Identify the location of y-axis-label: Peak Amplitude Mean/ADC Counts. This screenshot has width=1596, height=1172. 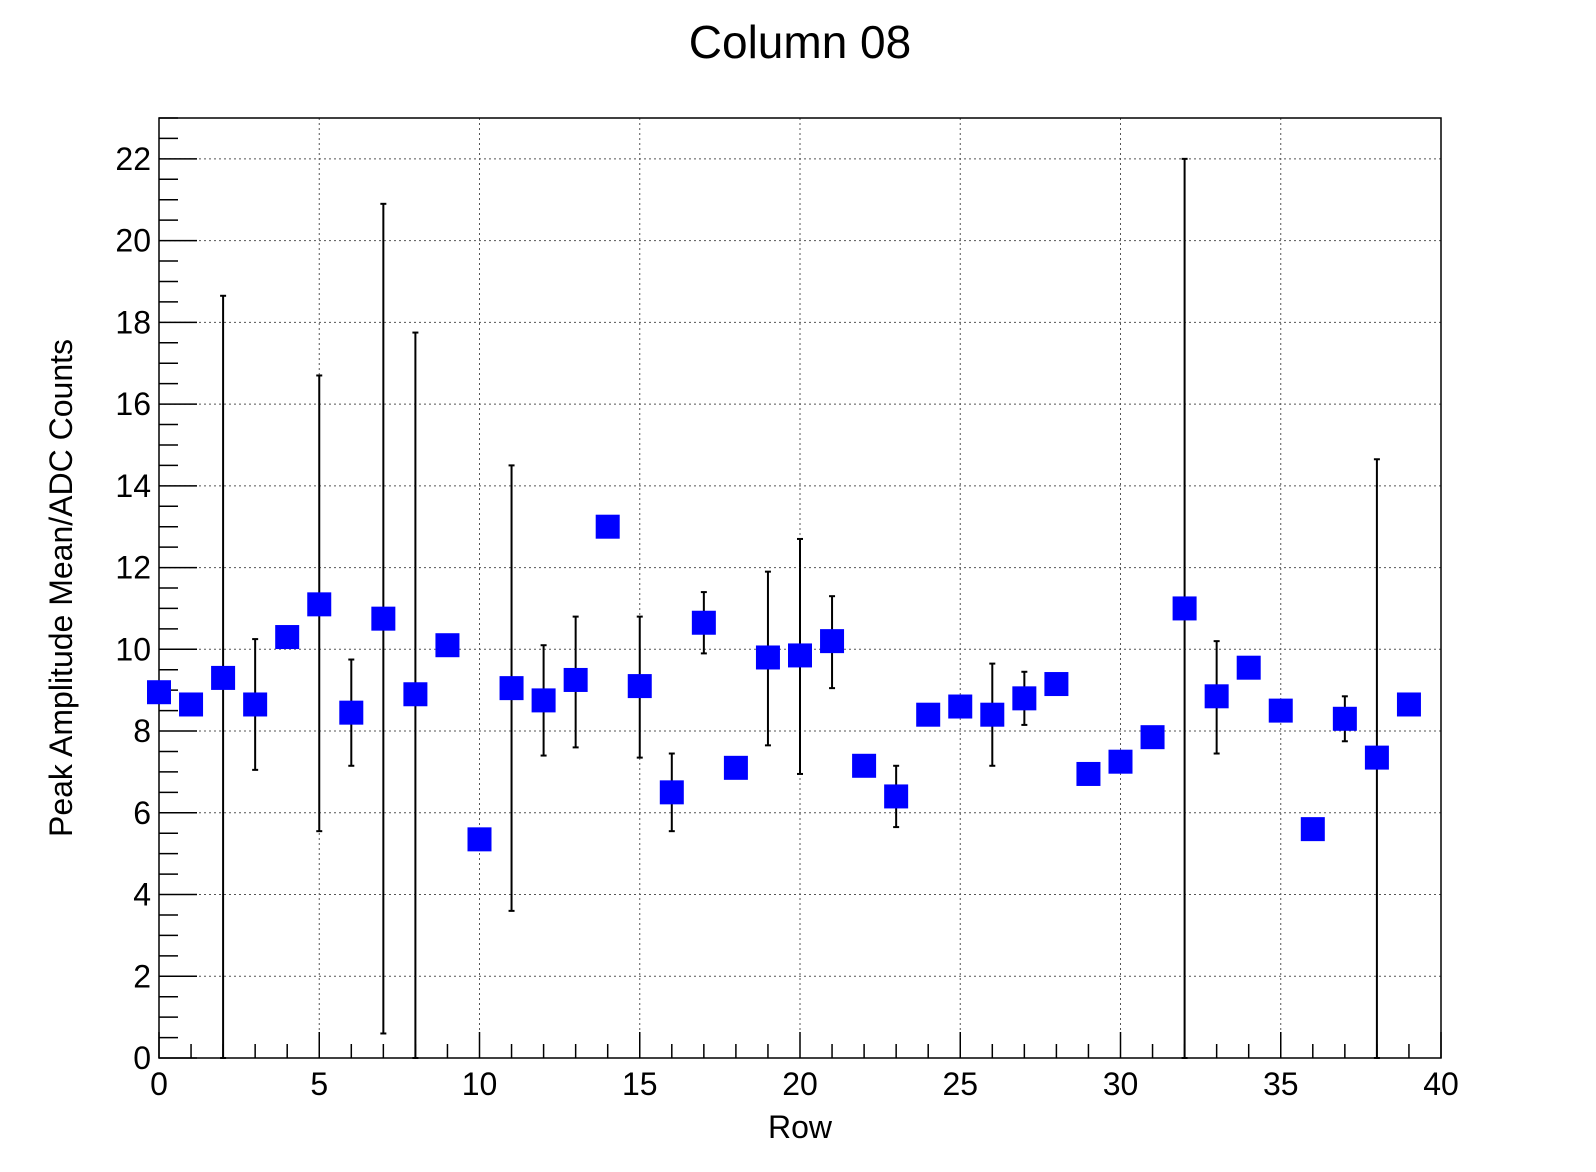
(61, 588).